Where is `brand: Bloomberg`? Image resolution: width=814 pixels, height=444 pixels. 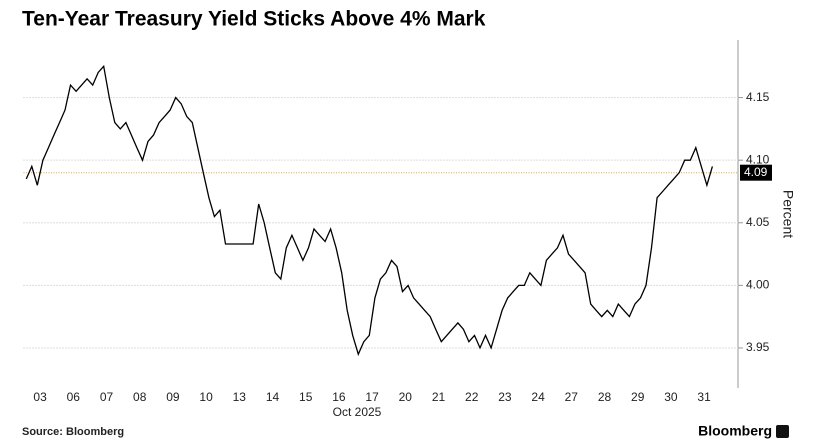
brand: Bloomberg is located at coordinates (735, 431).